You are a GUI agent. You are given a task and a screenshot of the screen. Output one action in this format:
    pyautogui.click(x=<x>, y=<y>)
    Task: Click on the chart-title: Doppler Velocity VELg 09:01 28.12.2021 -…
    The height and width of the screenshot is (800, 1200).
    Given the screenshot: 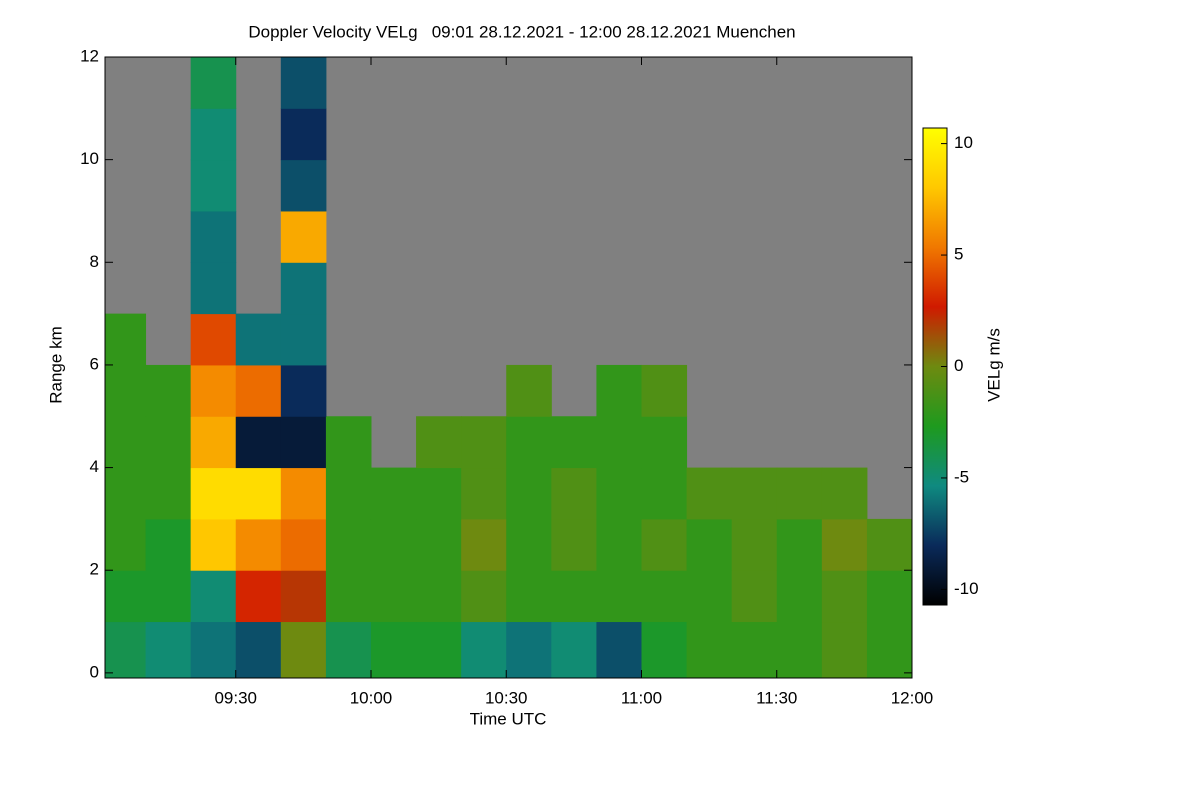 What is the action you would take?
    pyautogui.click(x=521, y=31)
    